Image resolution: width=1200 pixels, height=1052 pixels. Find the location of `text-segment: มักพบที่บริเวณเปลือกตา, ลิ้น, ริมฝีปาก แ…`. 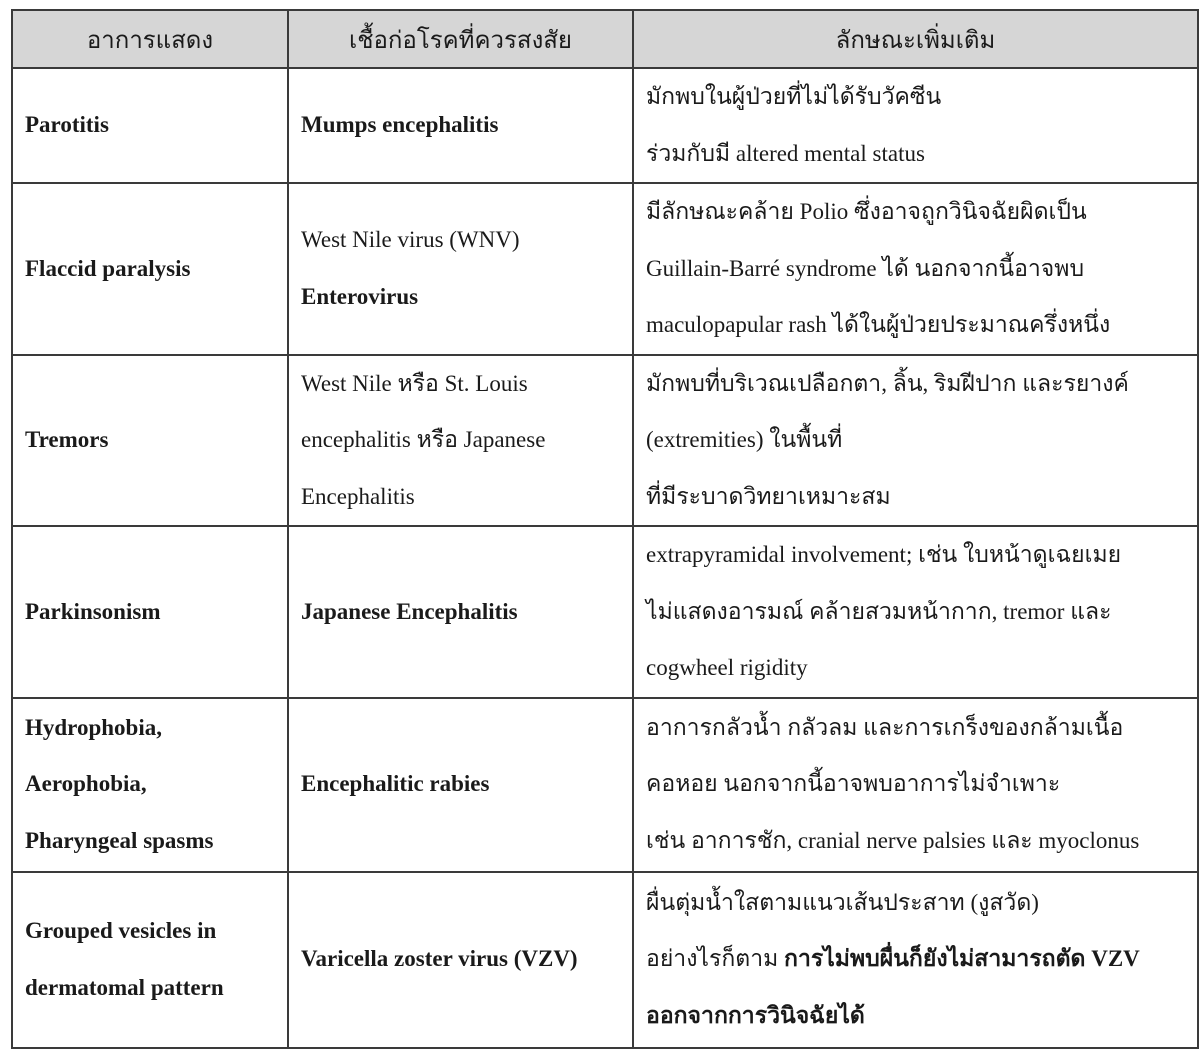

text-segment: มักพบที่บริเวณเปลือกตา, ลิ้น, ริมฝีปาก แ… is located at coordinates (887, 383).